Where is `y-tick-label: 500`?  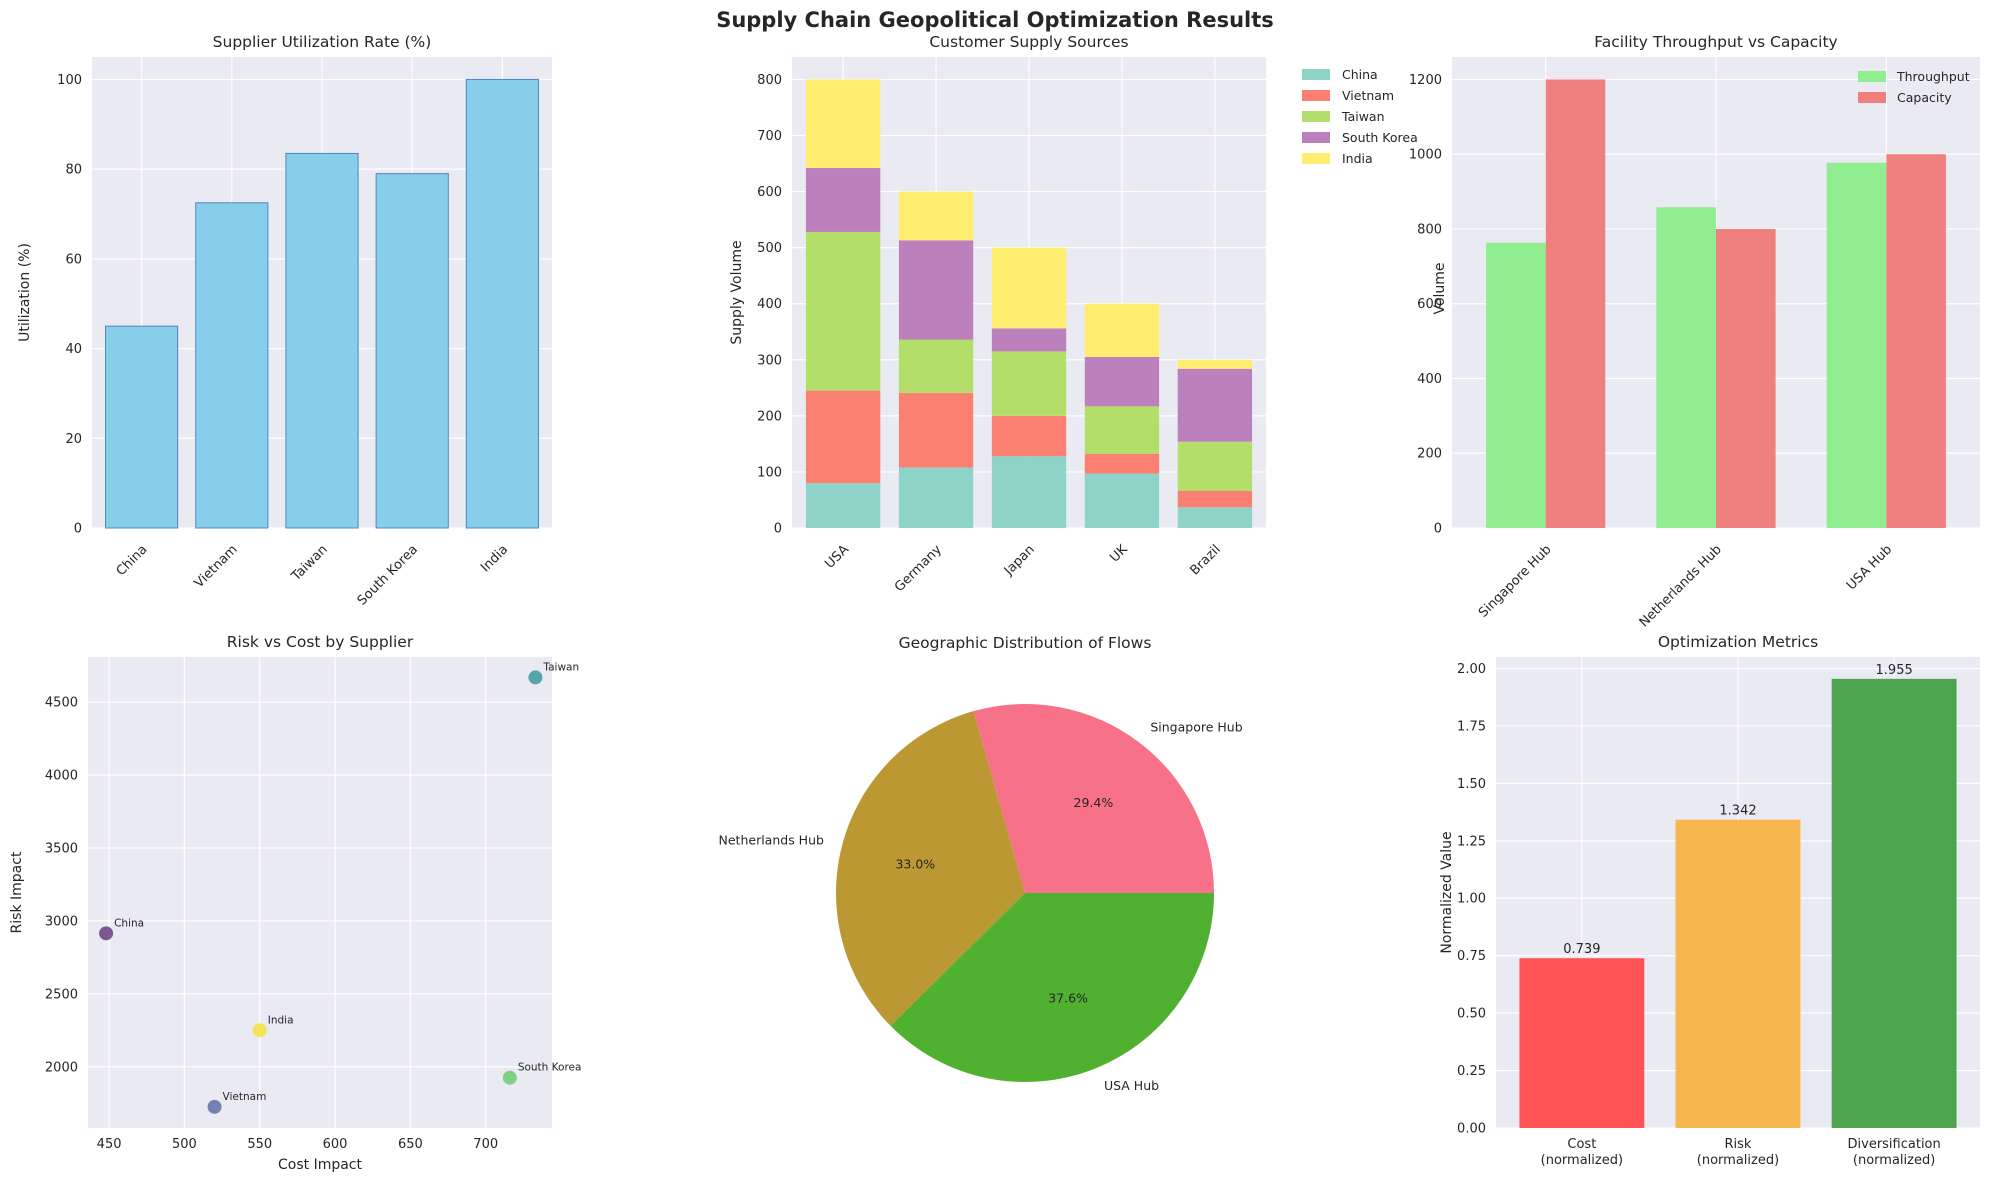
y-tick-label: 500 is located at coordinates (769, 248).